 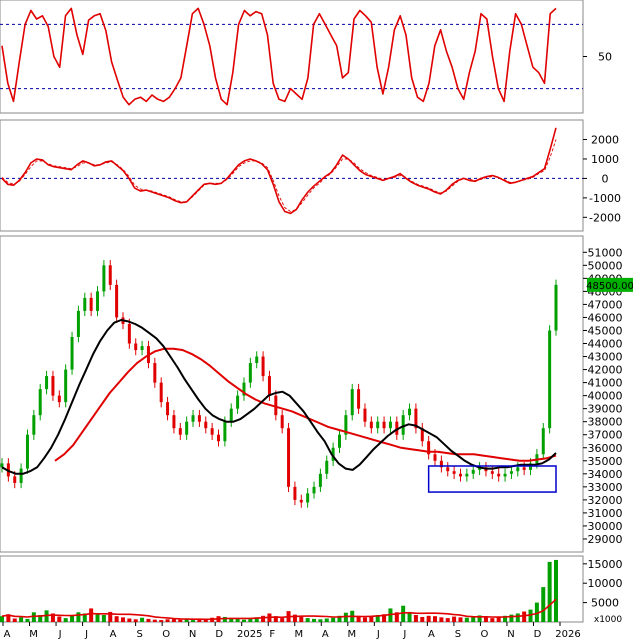 What do you see at coordinates (605, 583) in the screenshot?
I see `volume-ytick-1: 10000` at bounding box center [605, 583].